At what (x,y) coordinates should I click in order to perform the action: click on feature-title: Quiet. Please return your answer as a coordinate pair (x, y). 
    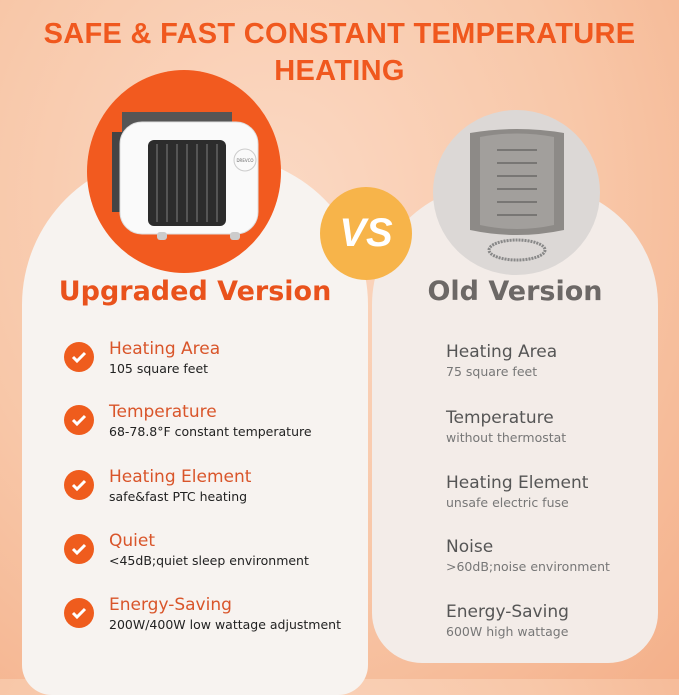
    Looking at the image, I should click on (132, 541).